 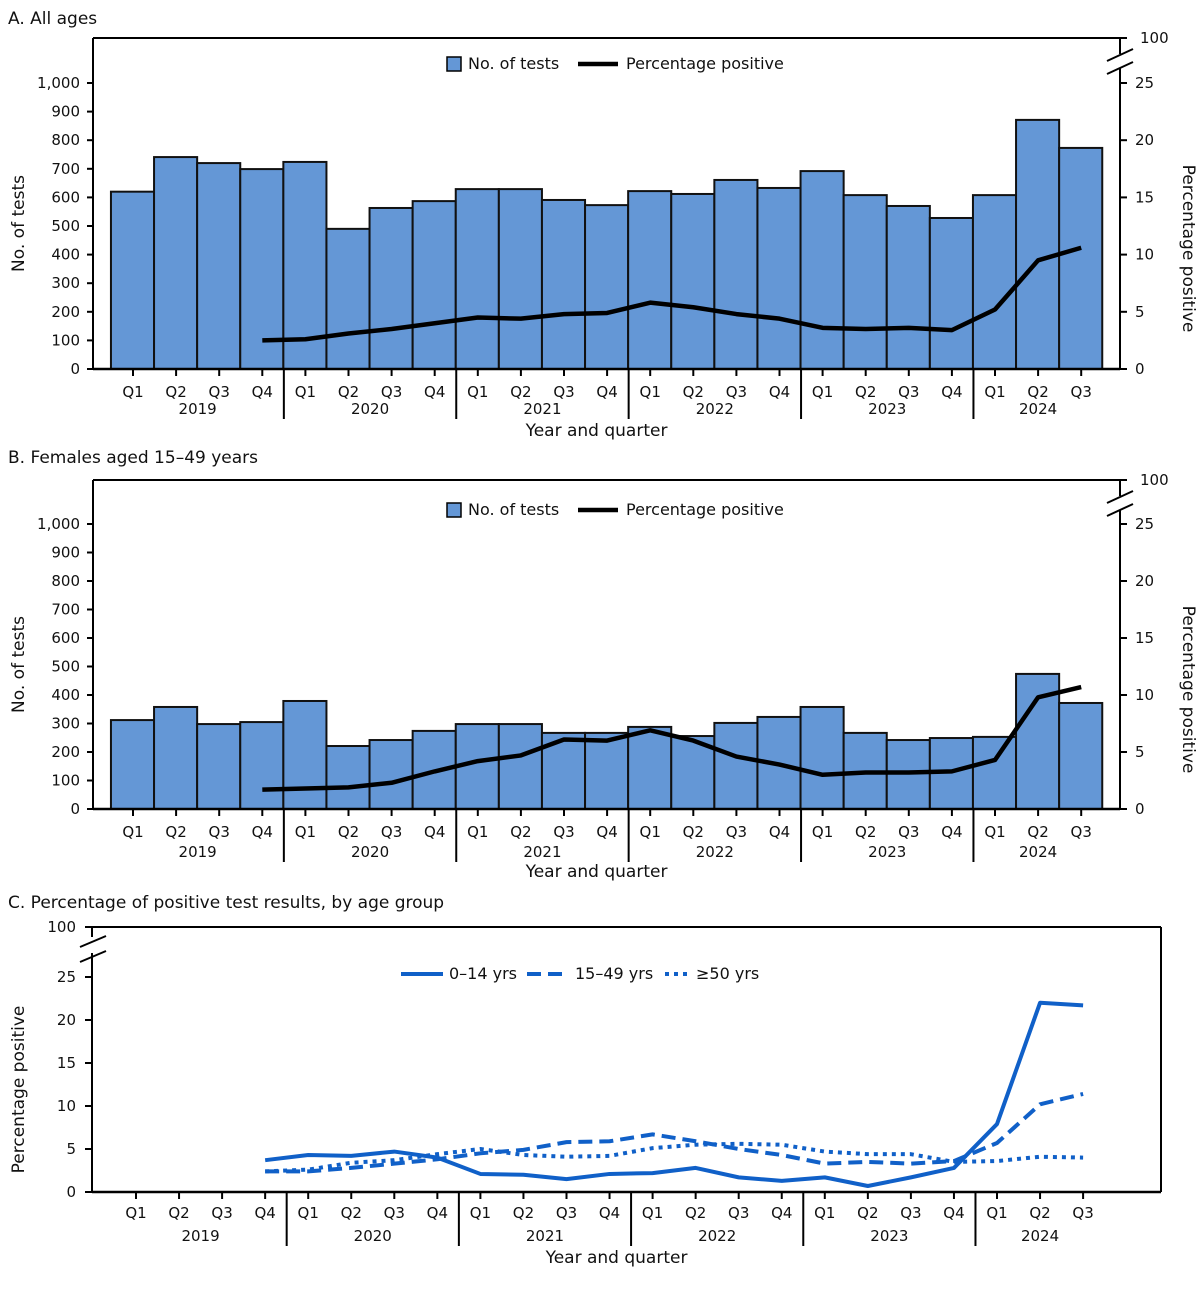 What do you see at coordinates (66, 977) in the screenshot?
I see `y-tick-label: 25` at bounding box center [66, 977].